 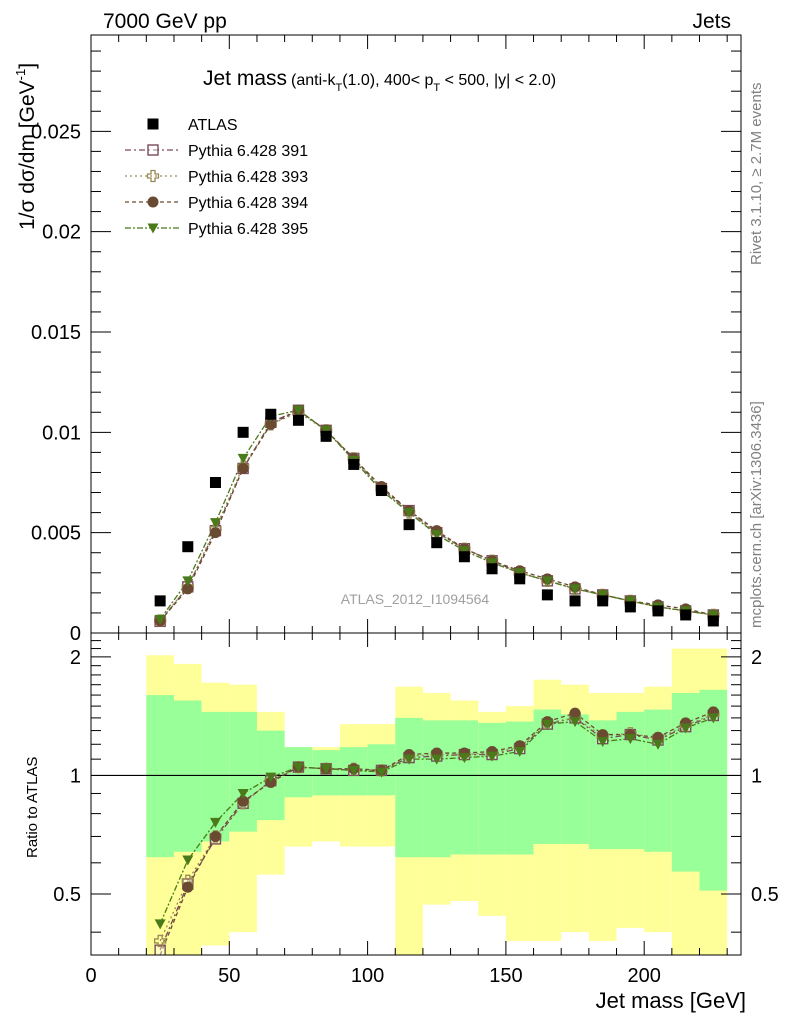 I want to click on y-main-tick-label-0: 0, so click(x=75, y=634).